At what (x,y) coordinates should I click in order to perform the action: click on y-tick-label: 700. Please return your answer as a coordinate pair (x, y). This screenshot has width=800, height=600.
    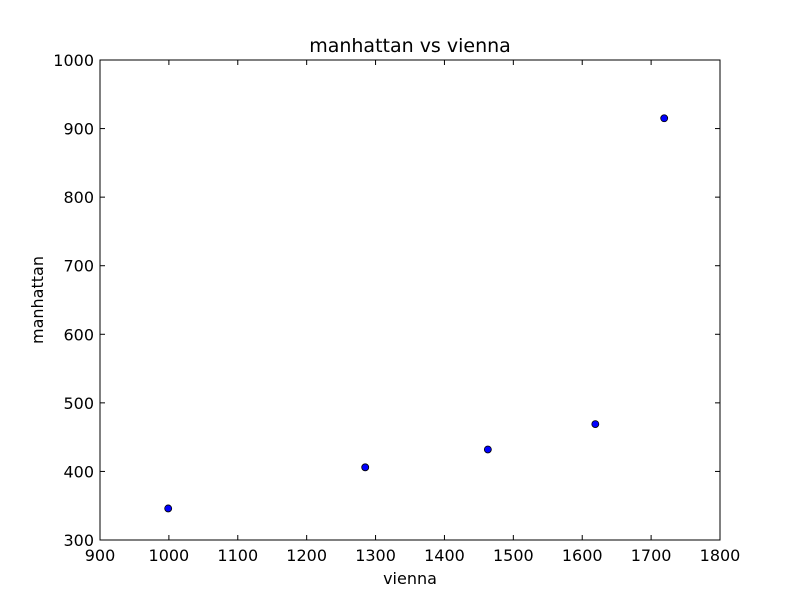
    Looking at the image, I should click on (78, 266).